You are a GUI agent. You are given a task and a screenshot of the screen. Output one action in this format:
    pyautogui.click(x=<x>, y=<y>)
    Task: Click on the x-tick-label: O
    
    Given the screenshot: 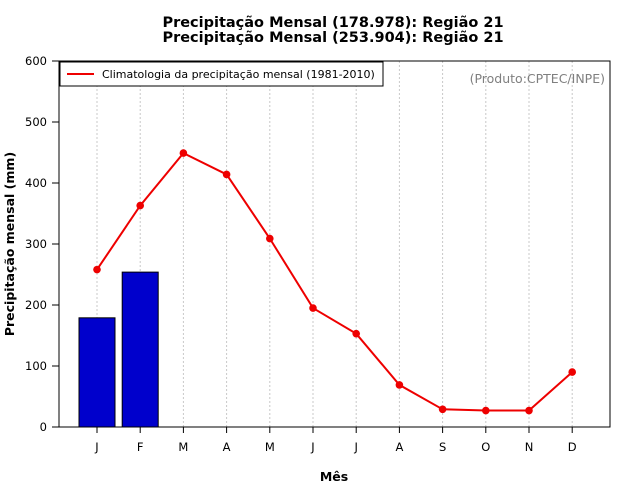 What is the action you would take?
    pyautogui.click(x=485, y=447)
    